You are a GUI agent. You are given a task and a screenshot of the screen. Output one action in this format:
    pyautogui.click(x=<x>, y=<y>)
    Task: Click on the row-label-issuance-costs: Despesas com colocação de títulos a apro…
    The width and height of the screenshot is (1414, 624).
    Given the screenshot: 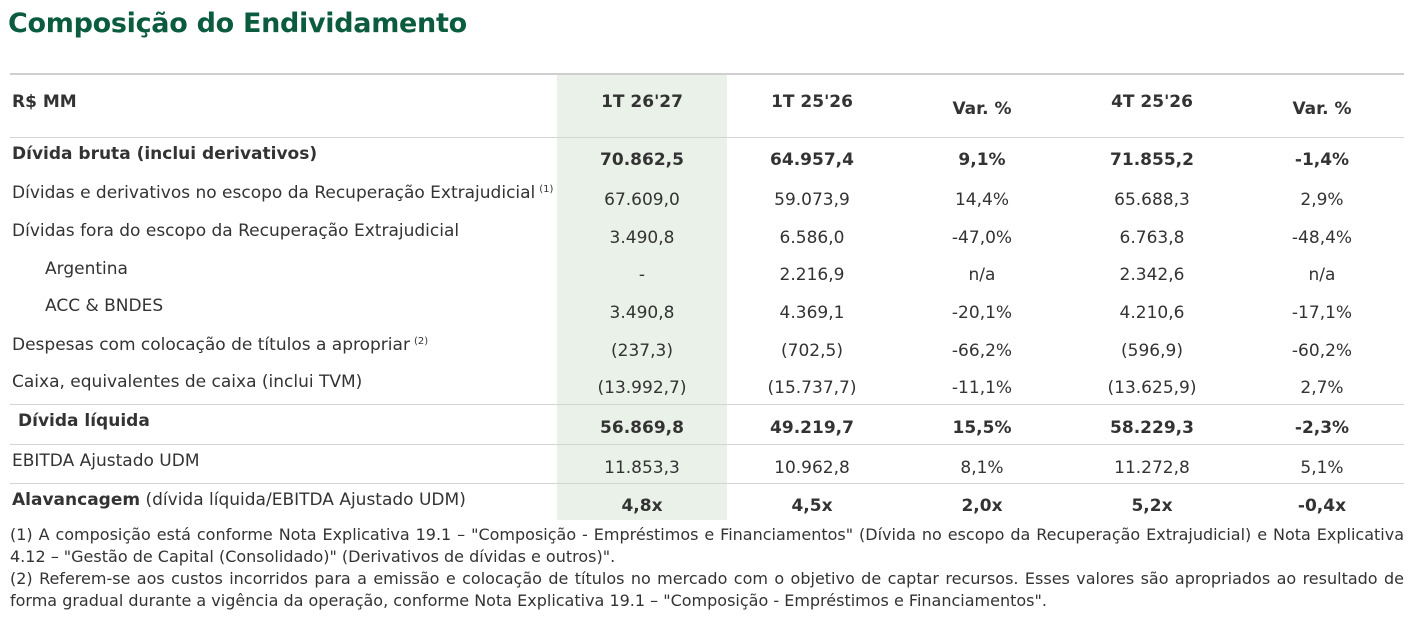 What is the action you would take?
    pyautogui.click(x=220, y=345)
    